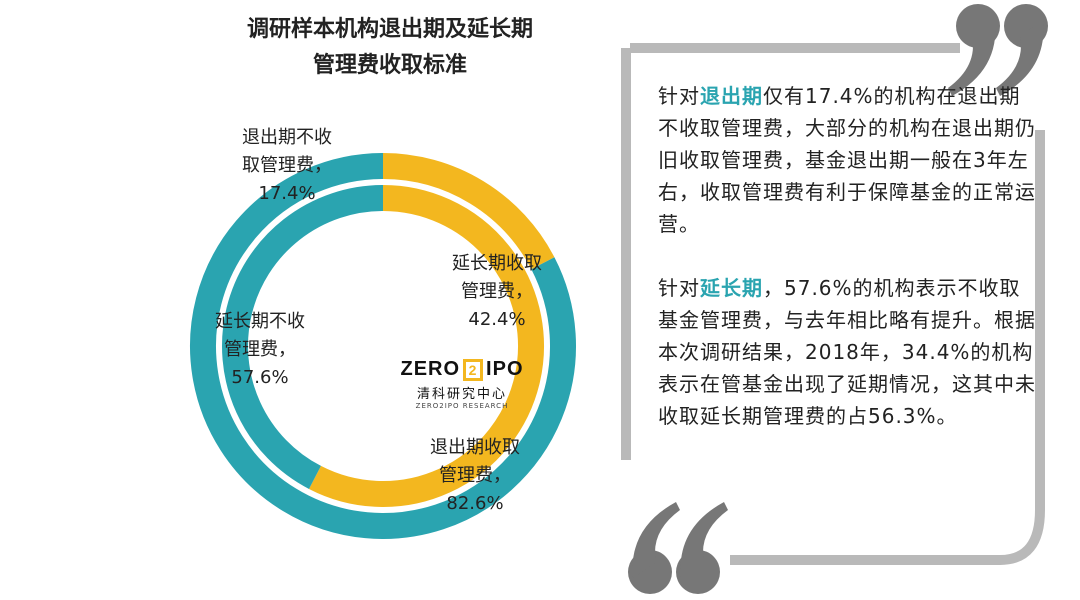 The width and height of the screenshot is (1080, 600). I want to click on label-extension-no-fee-line1: 延长期不收, so click(260, 321).